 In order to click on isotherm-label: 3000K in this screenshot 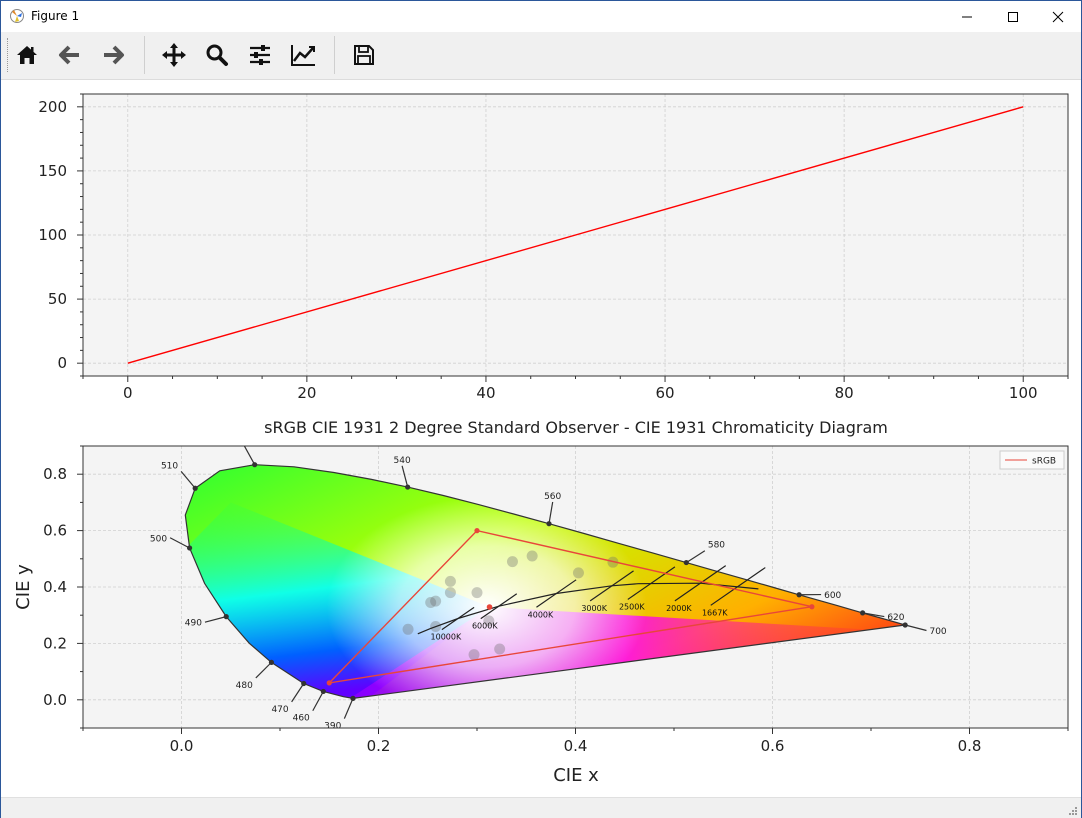, I will do `click(594, 608)`.